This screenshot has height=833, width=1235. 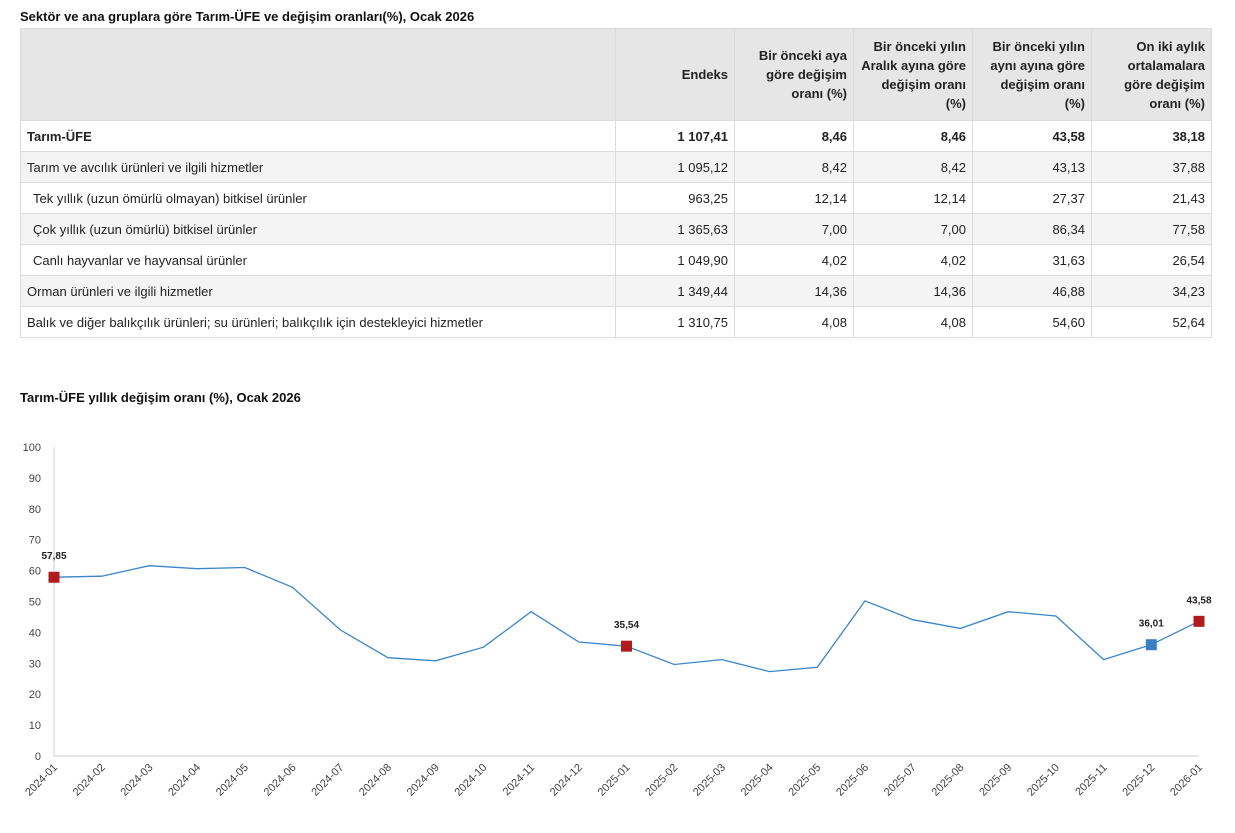 I want to click on row-label: Canlı hayvanlar ve hayvansal ürünler, so click(x=318, y=260).